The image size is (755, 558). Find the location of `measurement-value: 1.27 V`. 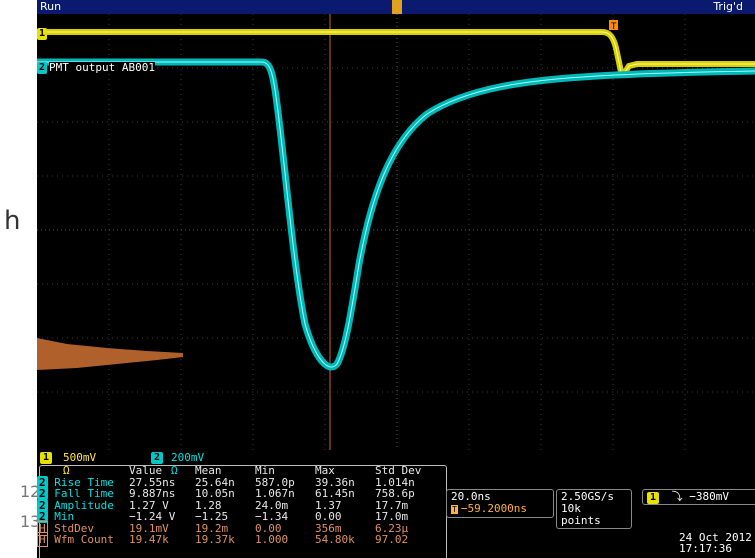

measurement-value: 1.27 V is located at coordinates (149, 505).